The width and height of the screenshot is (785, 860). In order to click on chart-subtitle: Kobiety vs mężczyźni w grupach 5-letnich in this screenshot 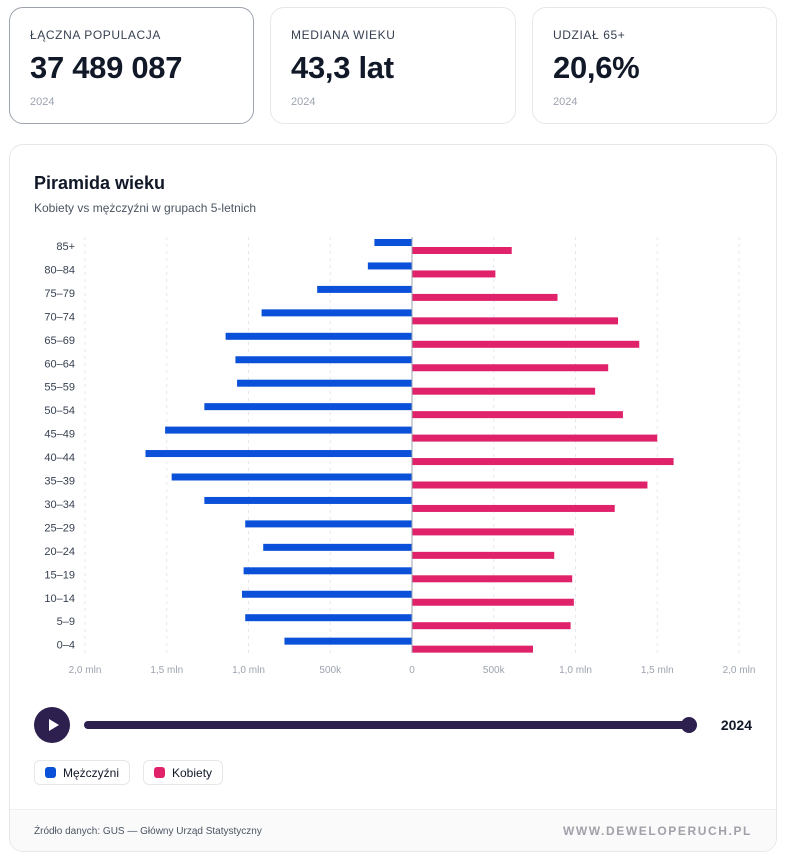, I will do `click(145, 208)`.